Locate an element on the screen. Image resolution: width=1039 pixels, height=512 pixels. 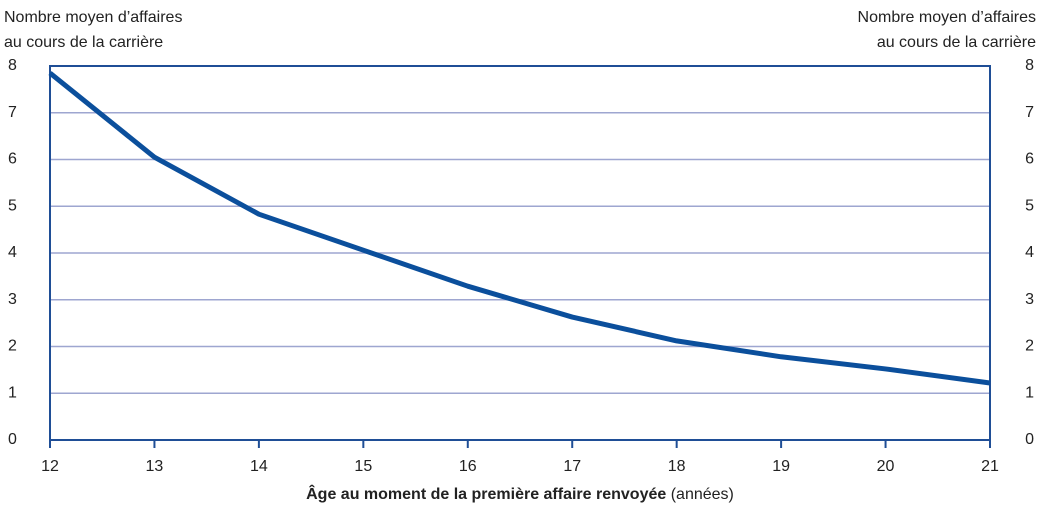
y2-tick-label: 3 is located at coordinates (1029, 299).